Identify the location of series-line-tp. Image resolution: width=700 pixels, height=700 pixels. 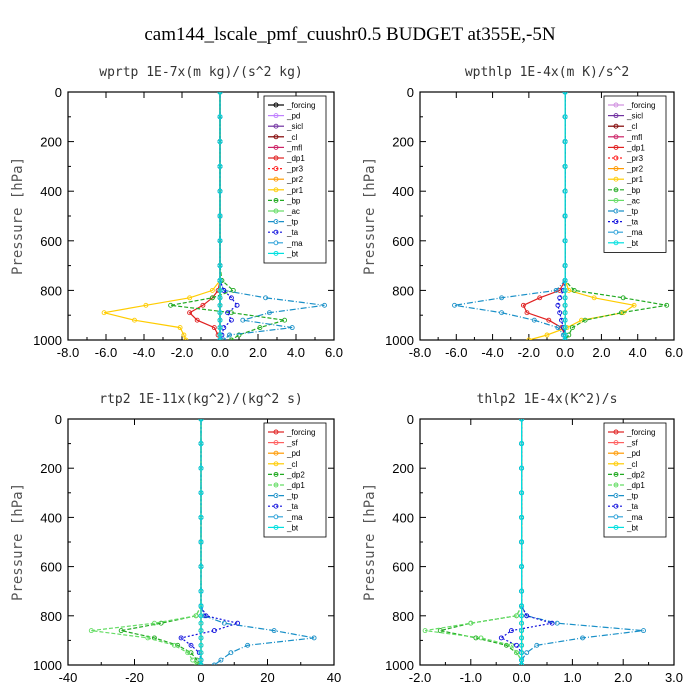
(510, 216).